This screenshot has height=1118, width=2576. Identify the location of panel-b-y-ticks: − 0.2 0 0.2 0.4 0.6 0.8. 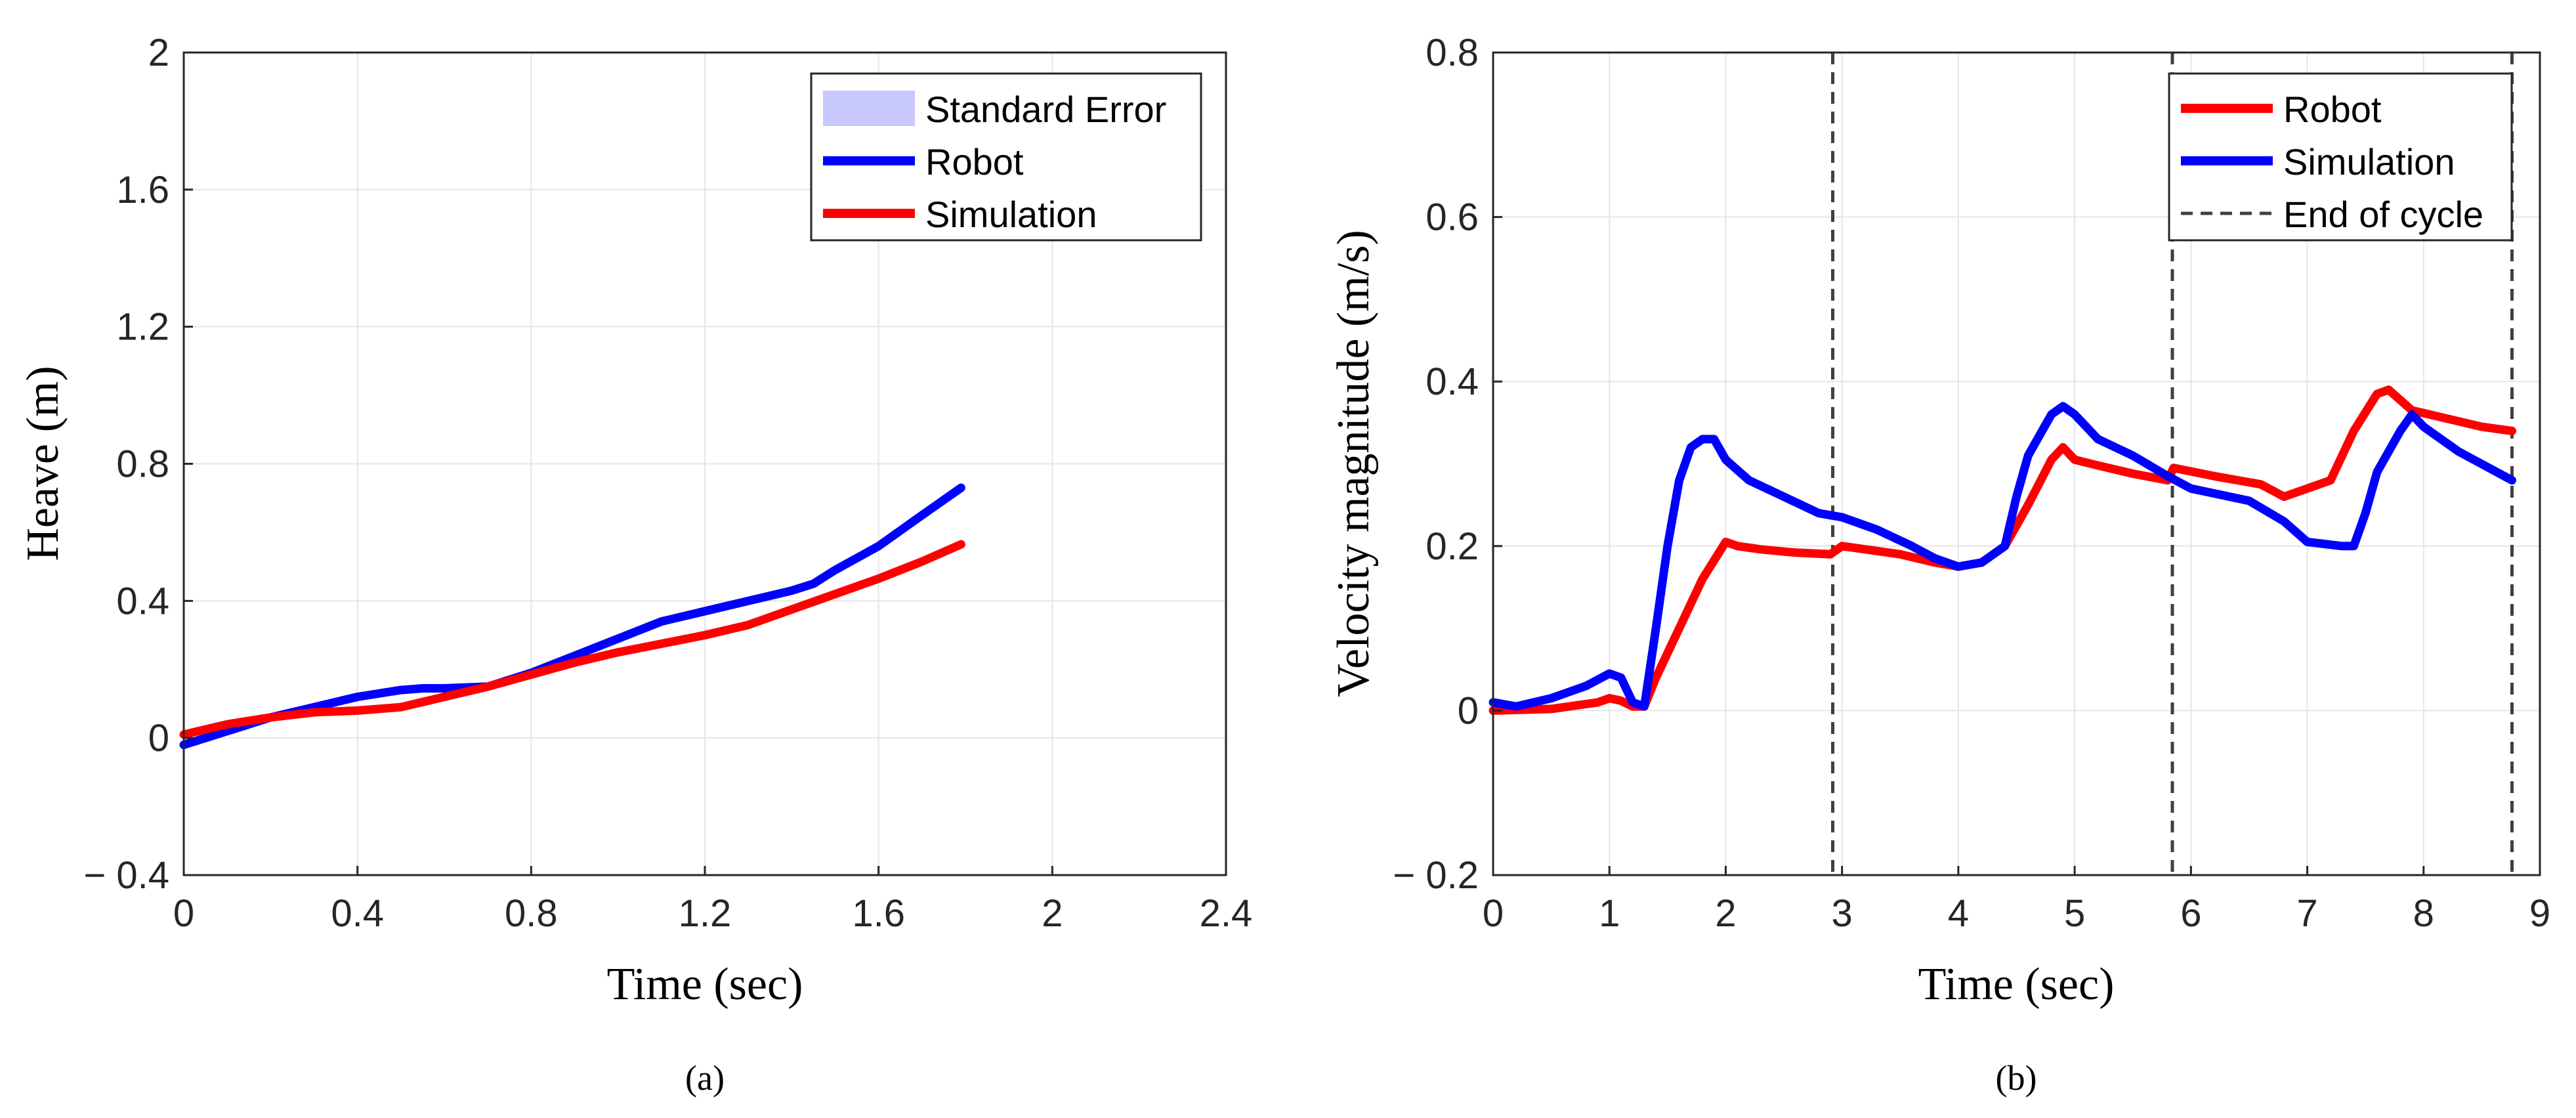
(1447, 464).